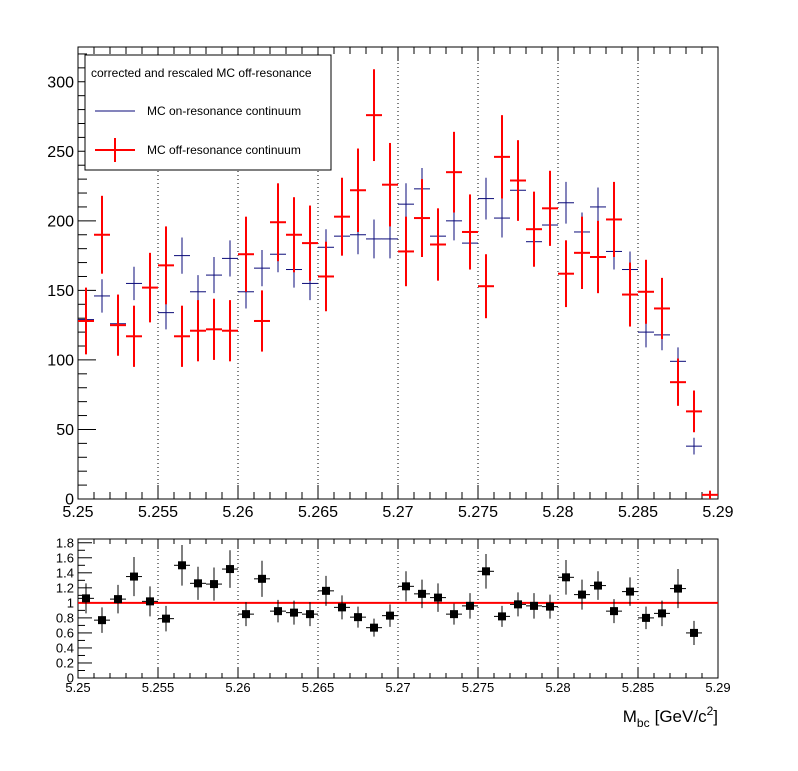 The image size is (798, 771). I want to click on y-tick-label: 1.2, so click(65, 587).